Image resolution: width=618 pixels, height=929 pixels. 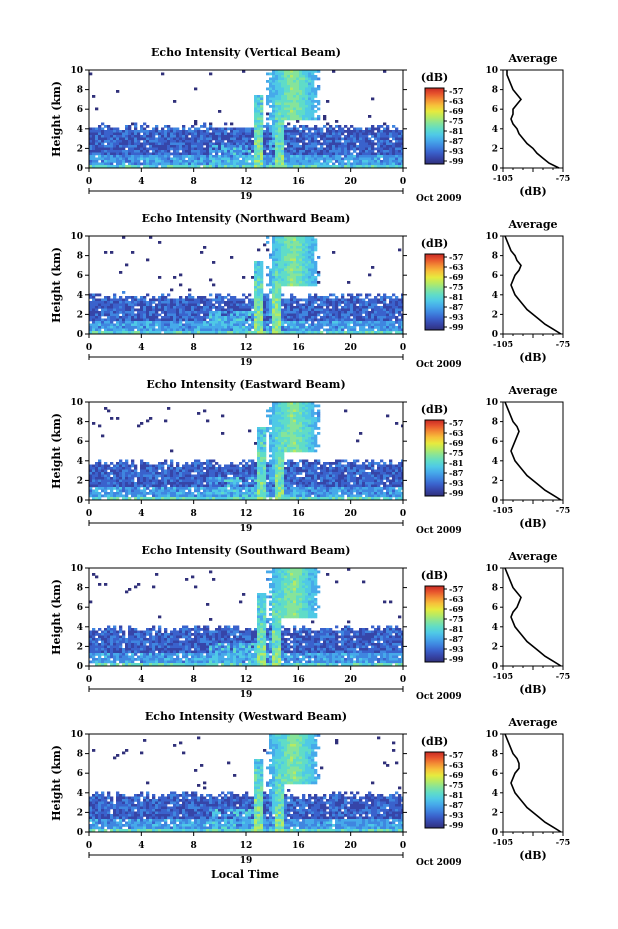 What do you see at coordinates (246, 716) in the screenshot?
I see `panel-title: Echo Intensity (Westward Beam)` at bounding box center [246, 716].